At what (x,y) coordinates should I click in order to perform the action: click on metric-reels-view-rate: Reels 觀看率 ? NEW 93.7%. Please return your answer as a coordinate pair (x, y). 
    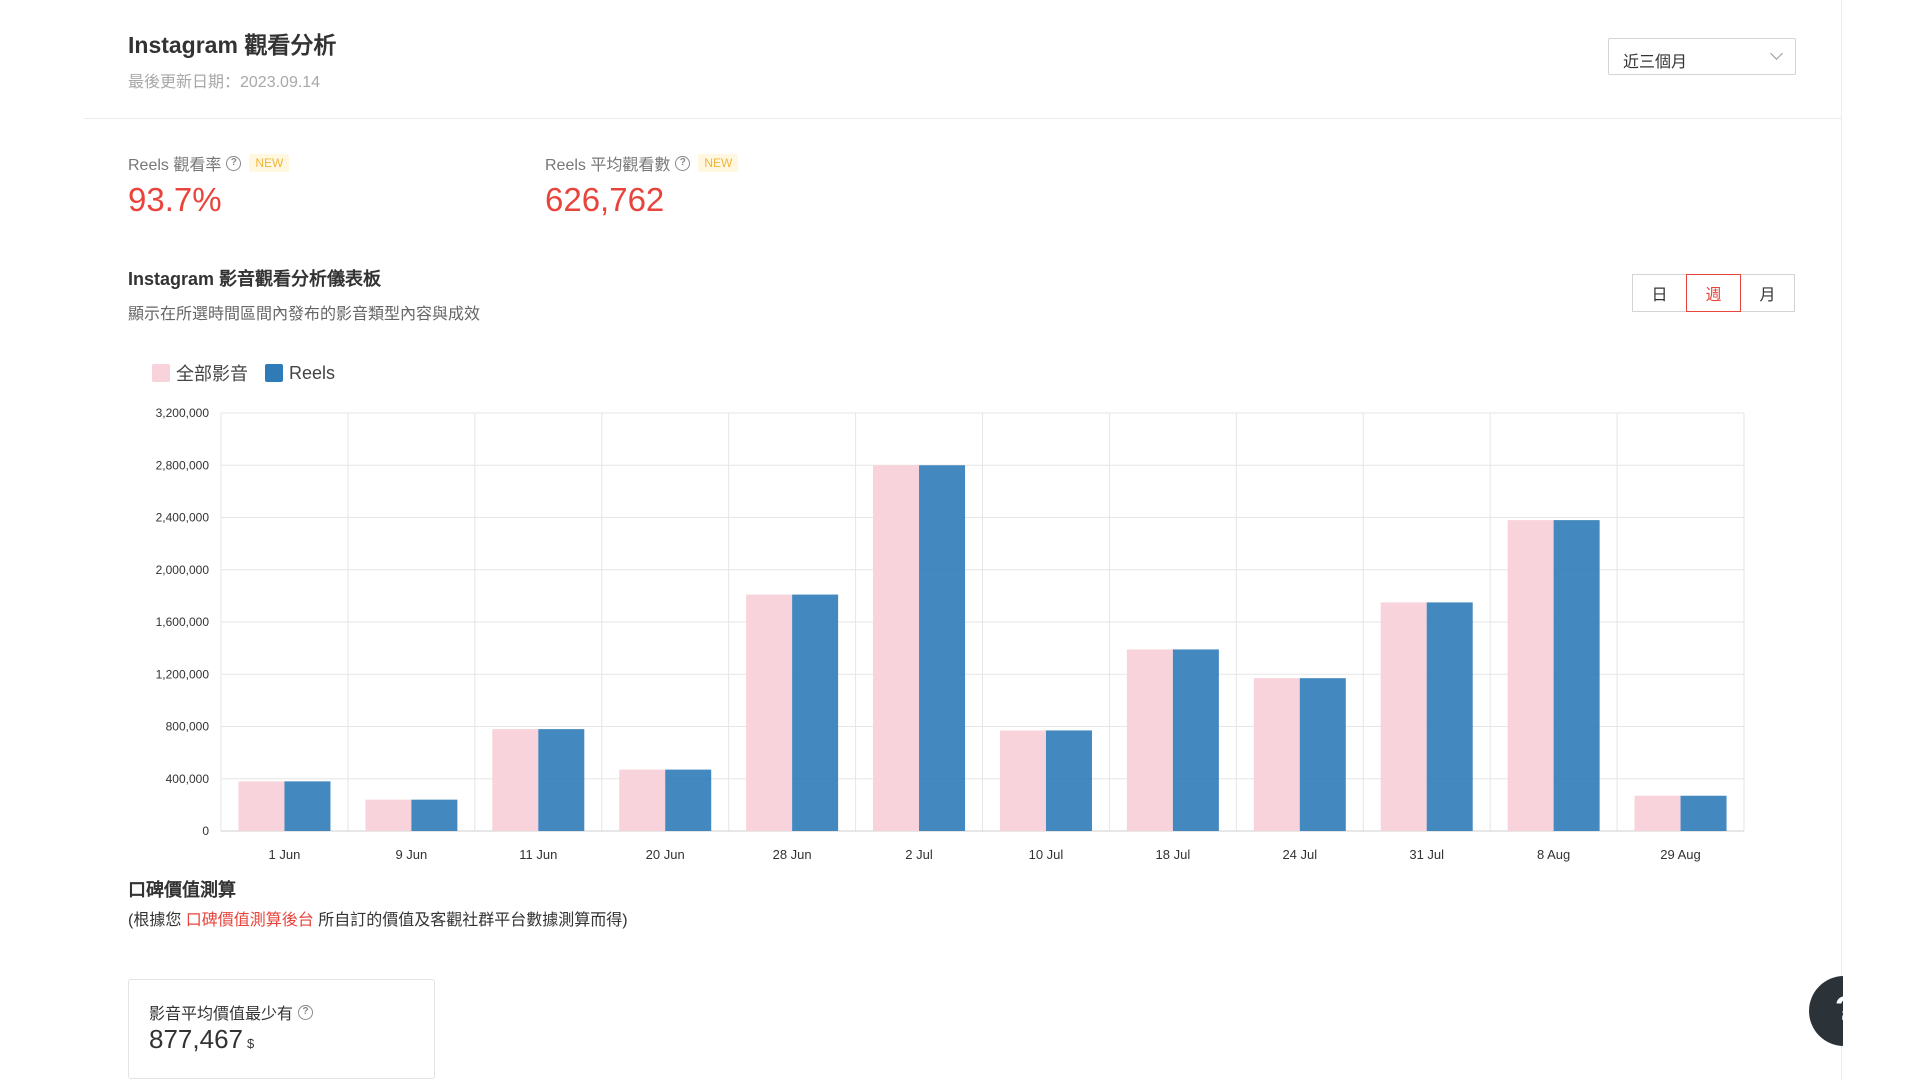
    Looking at the image, I should click on (209, 185).